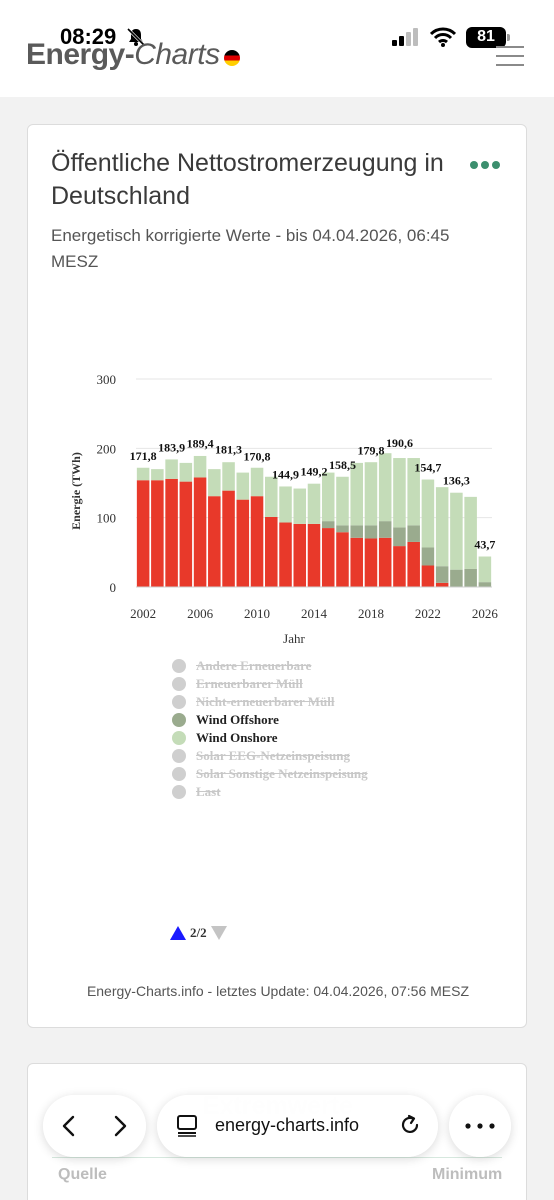 This screenshot has height=1200, width=554. I want to click on data-label: 189,4, so click(200, 444).